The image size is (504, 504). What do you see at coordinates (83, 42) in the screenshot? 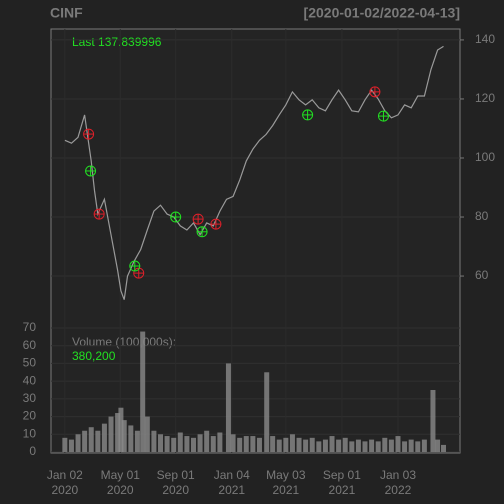
I see `last-label-text: Last` at bounding box center [83, 42].